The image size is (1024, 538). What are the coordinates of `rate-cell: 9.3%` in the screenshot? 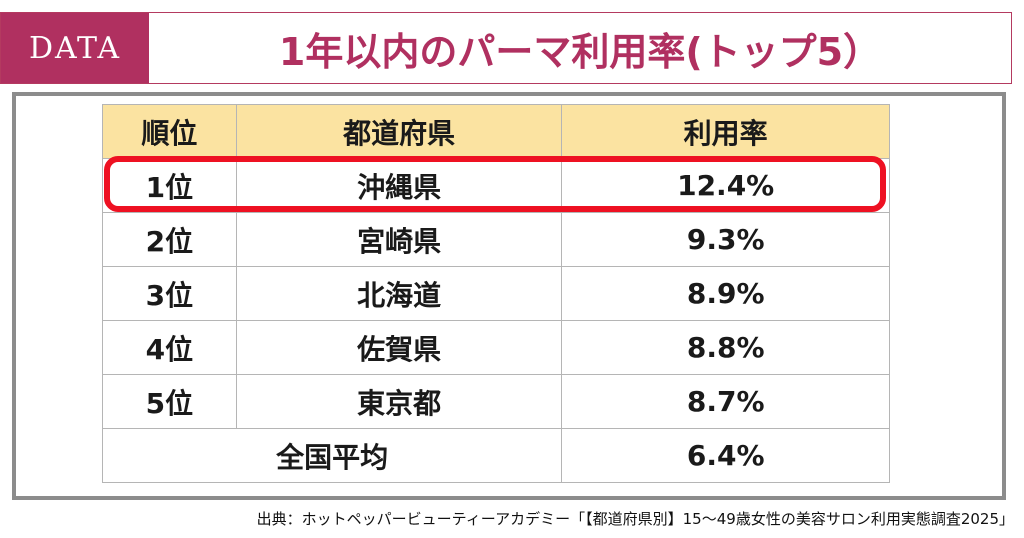 It's located at (725, 239).